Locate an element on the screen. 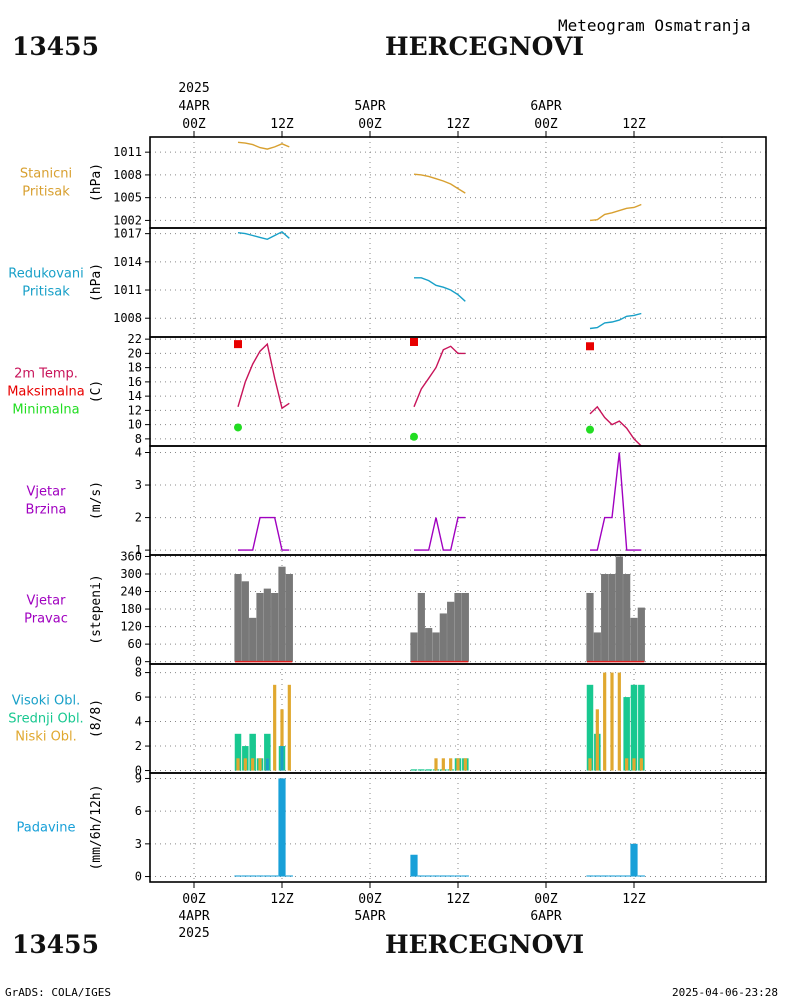  y-tick-label: 12 is located at coordinates (135, 410).